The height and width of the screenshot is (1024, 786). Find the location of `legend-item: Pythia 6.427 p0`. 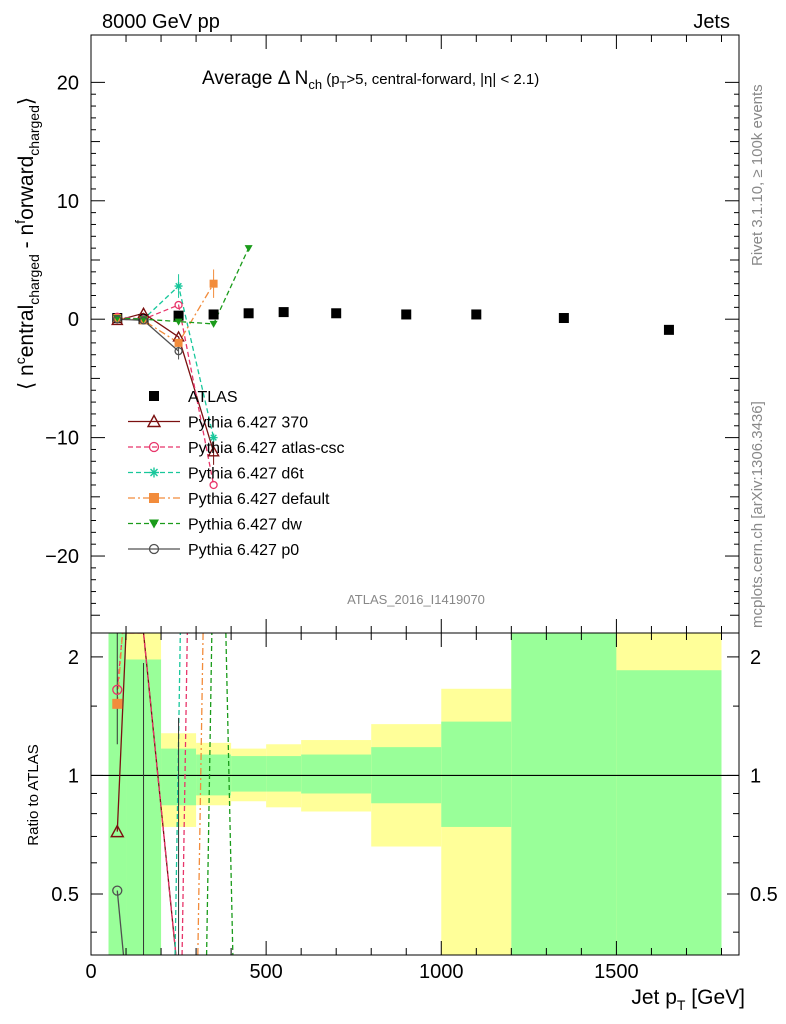

legend-item: Pythia 6.427 p0 is located at coordinates (213, 550).